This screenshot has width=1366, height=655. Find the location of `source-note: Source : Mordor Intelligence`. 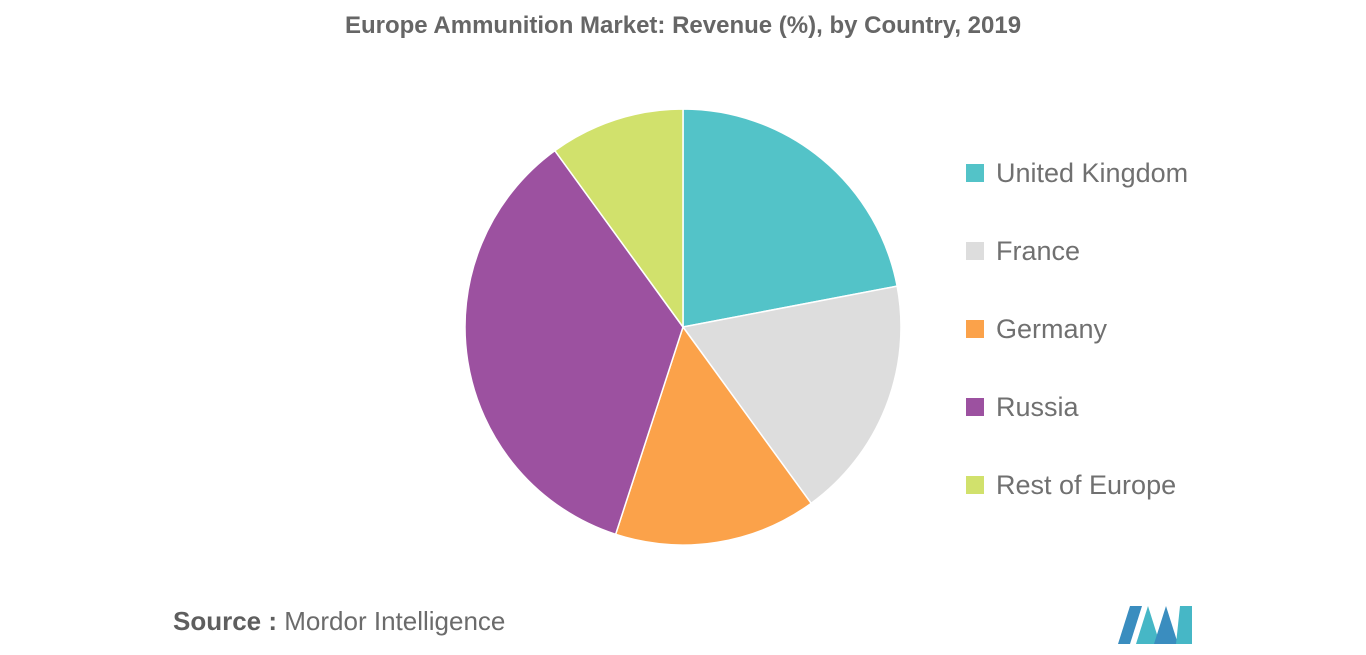

source-note: Source : Mordor Intelligence is located at coordinates (339, 621).